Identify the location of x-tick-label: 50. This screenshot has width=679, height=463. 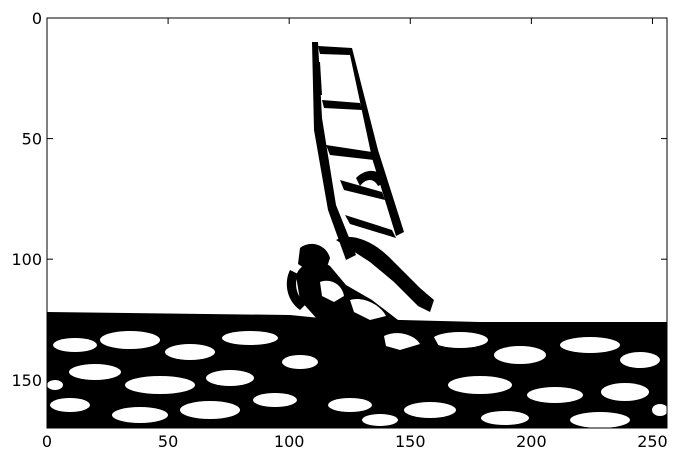
(168, 441).